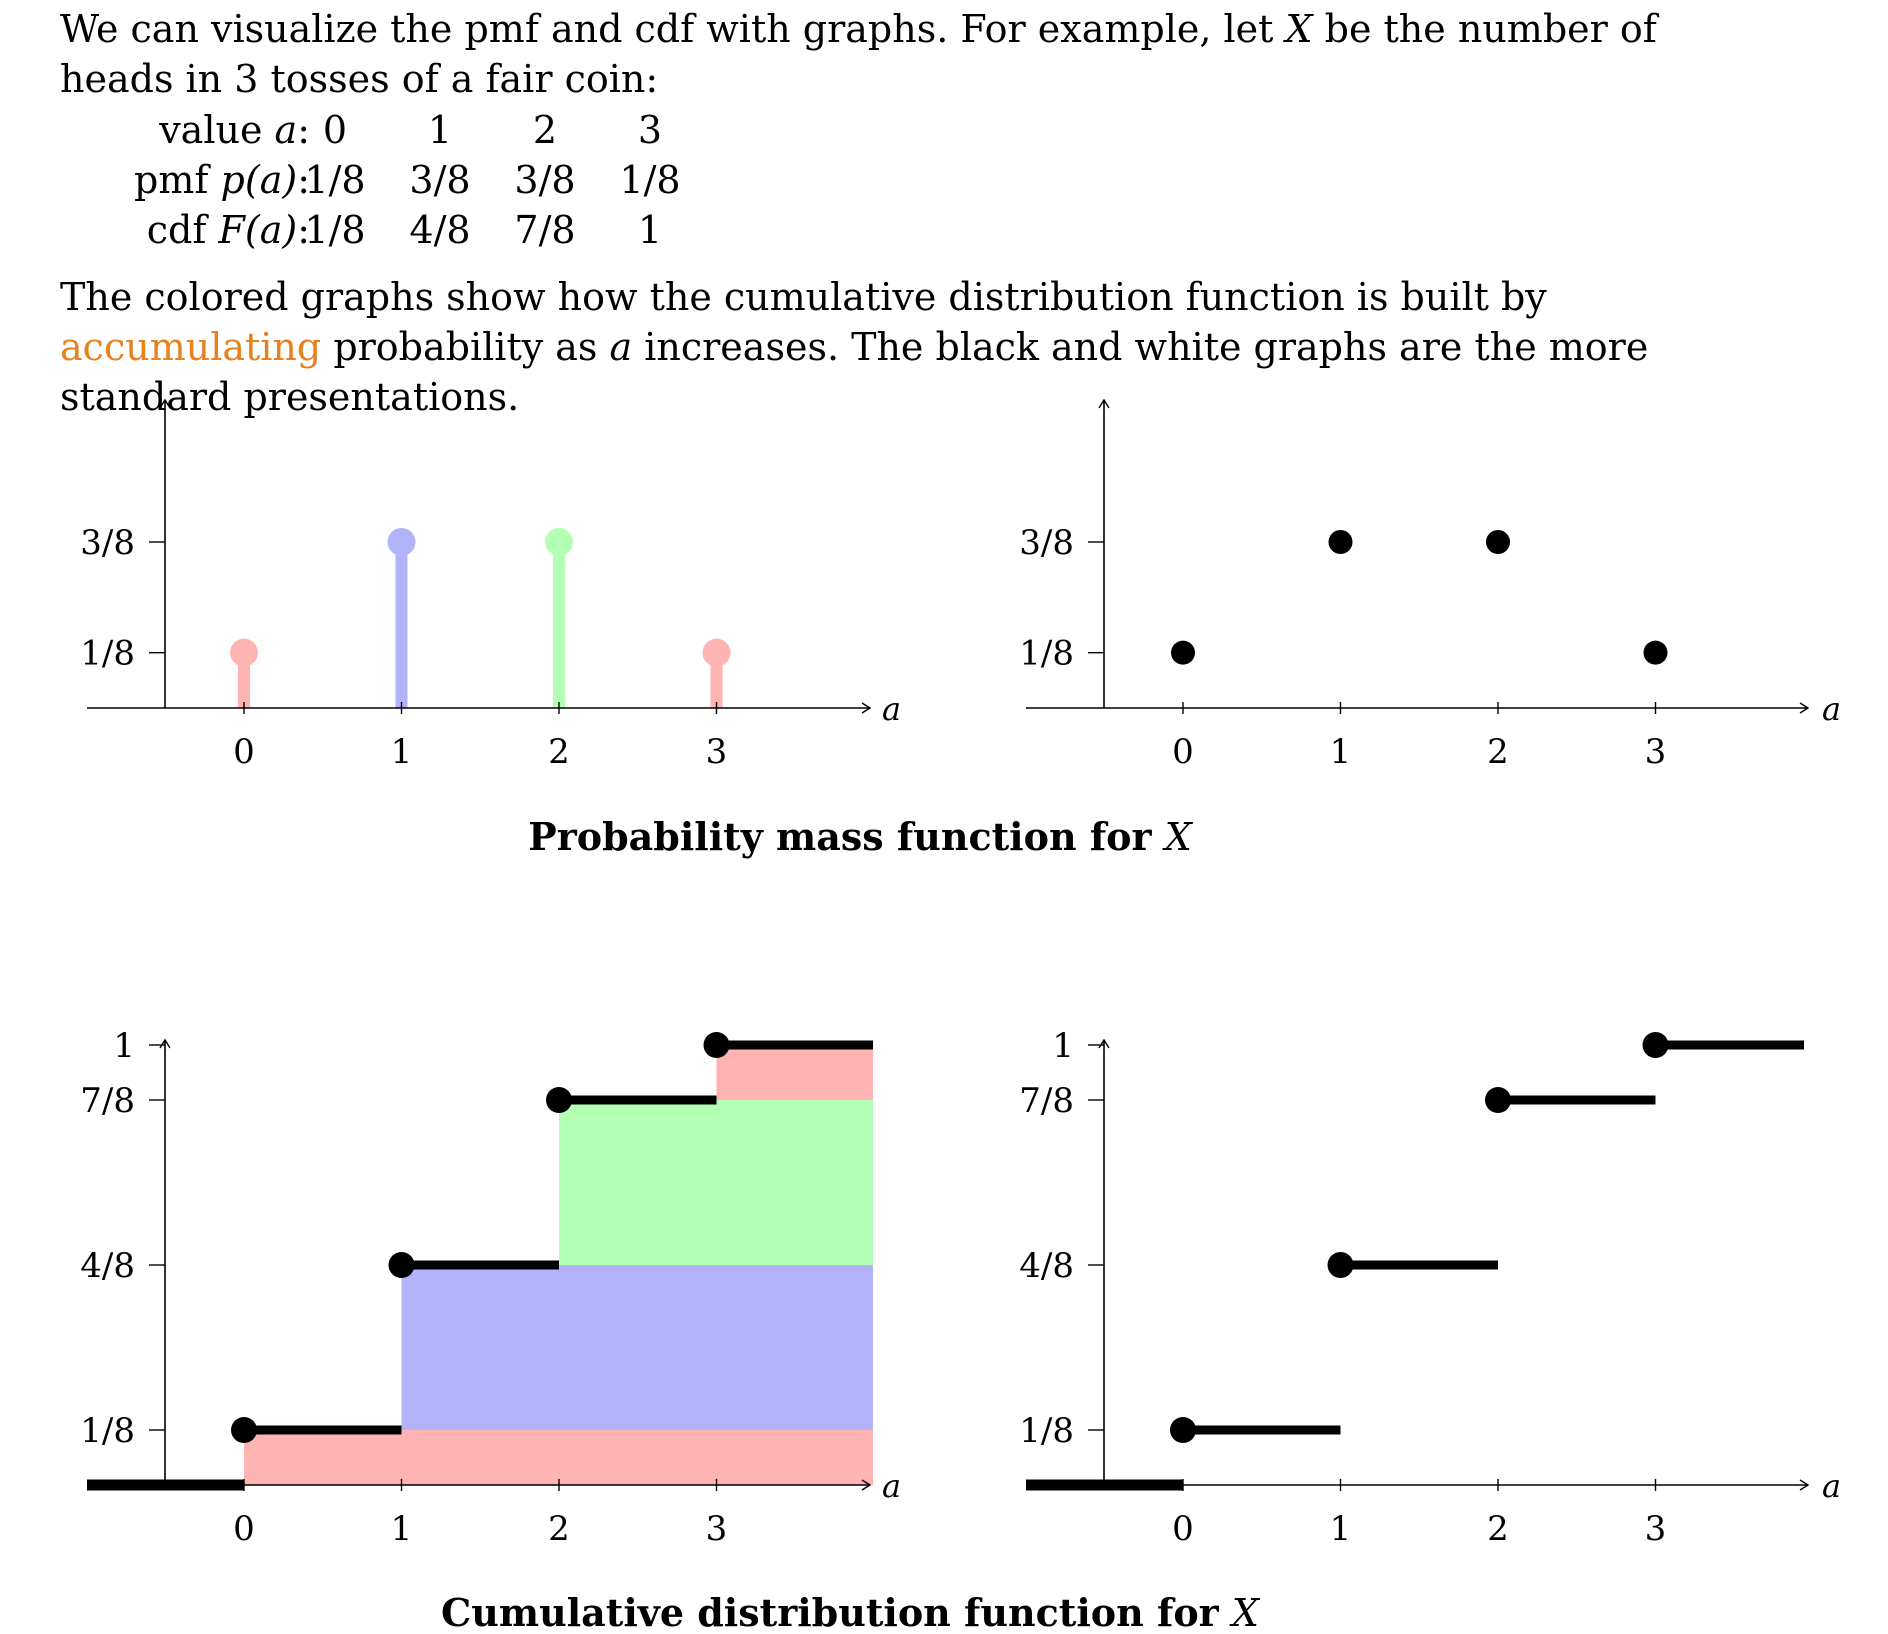 Image resolution: width=1888 pixels, height=1634 pixels. What do you see at coordinates (182, 230) in the screenshot?
I see `label-pre: cdf` at bounding box center [182, 230].